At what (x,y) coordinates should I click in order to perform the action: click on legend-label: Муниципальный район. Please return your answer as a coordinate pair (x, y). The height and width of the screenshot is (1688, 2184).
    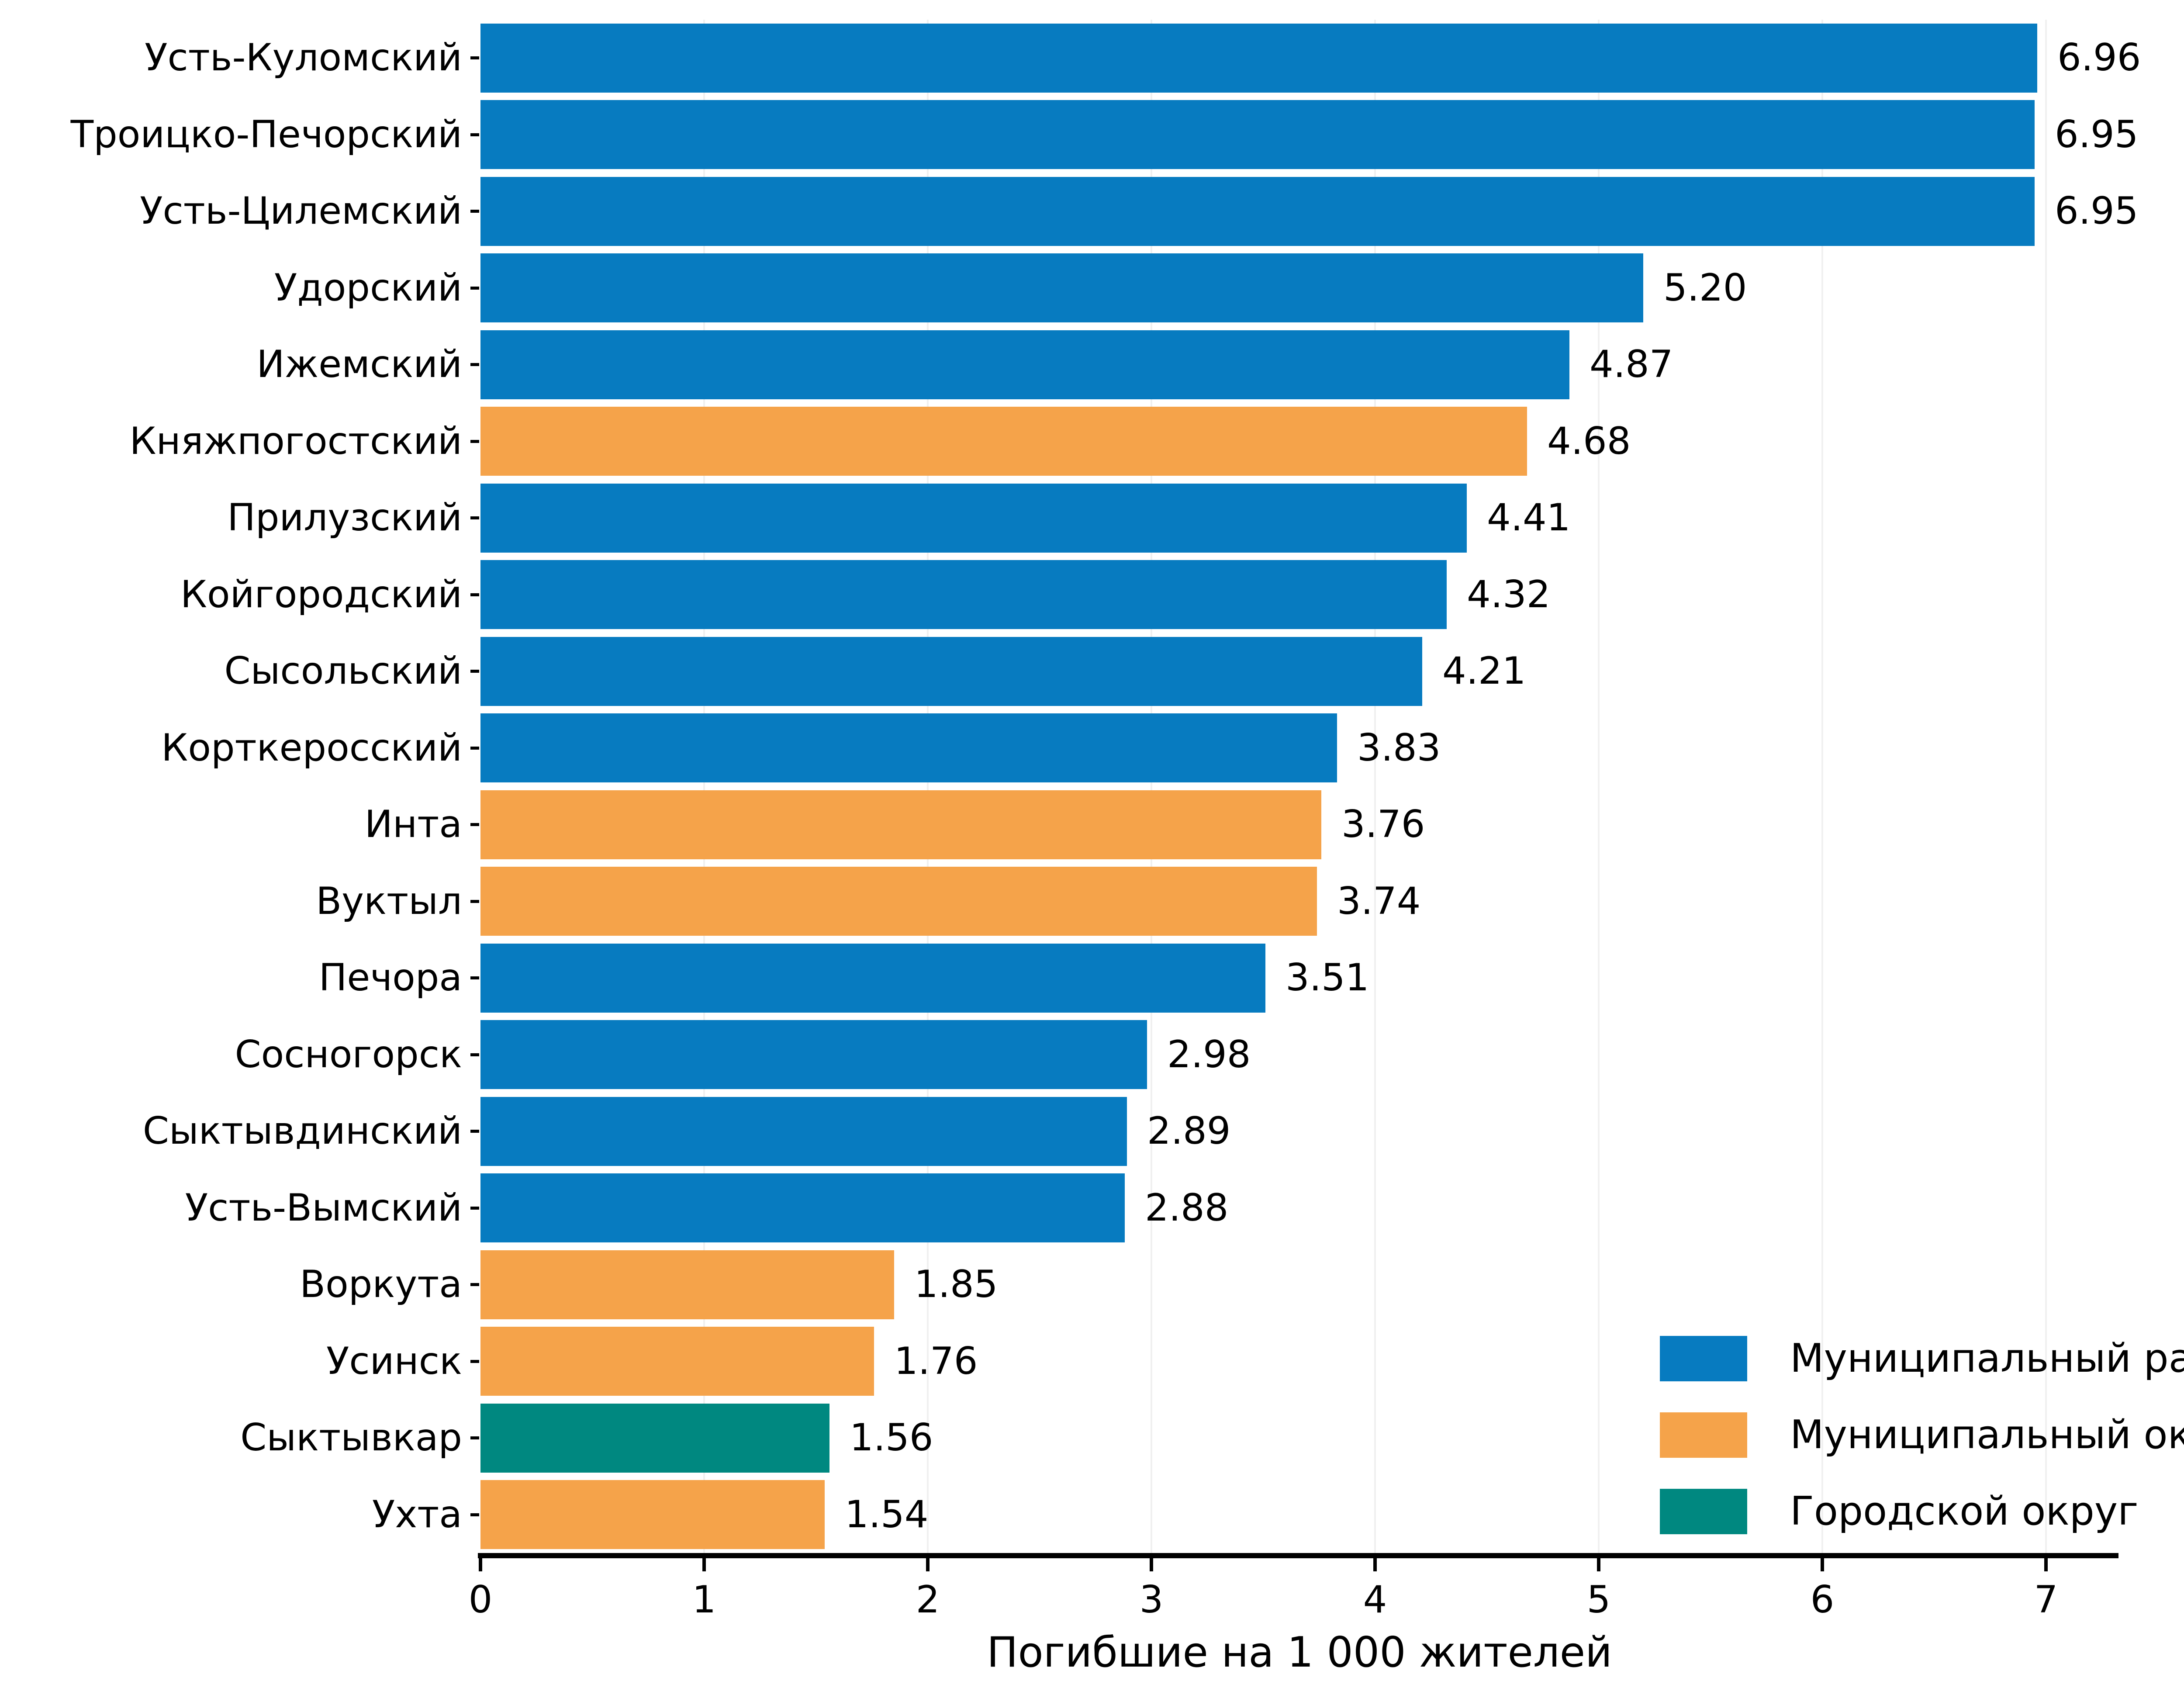
    Looking at the image, I should click on (1987, 1358).